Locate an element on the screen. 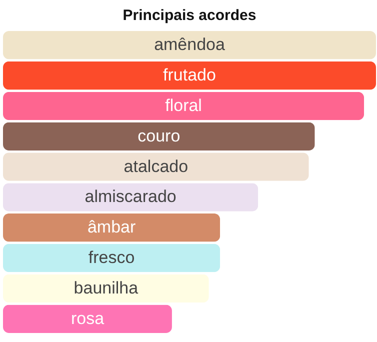  y-tick-label: couro is located at coordinates (159, 136).